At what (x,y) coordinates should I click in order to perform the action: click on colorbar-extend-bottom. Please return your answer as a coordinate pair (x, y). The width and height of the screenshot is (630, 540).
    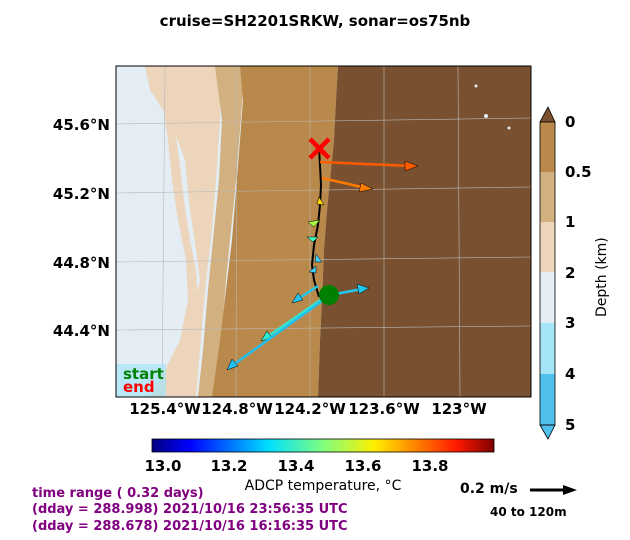
    Looking at the image, I should click on (547, 432).